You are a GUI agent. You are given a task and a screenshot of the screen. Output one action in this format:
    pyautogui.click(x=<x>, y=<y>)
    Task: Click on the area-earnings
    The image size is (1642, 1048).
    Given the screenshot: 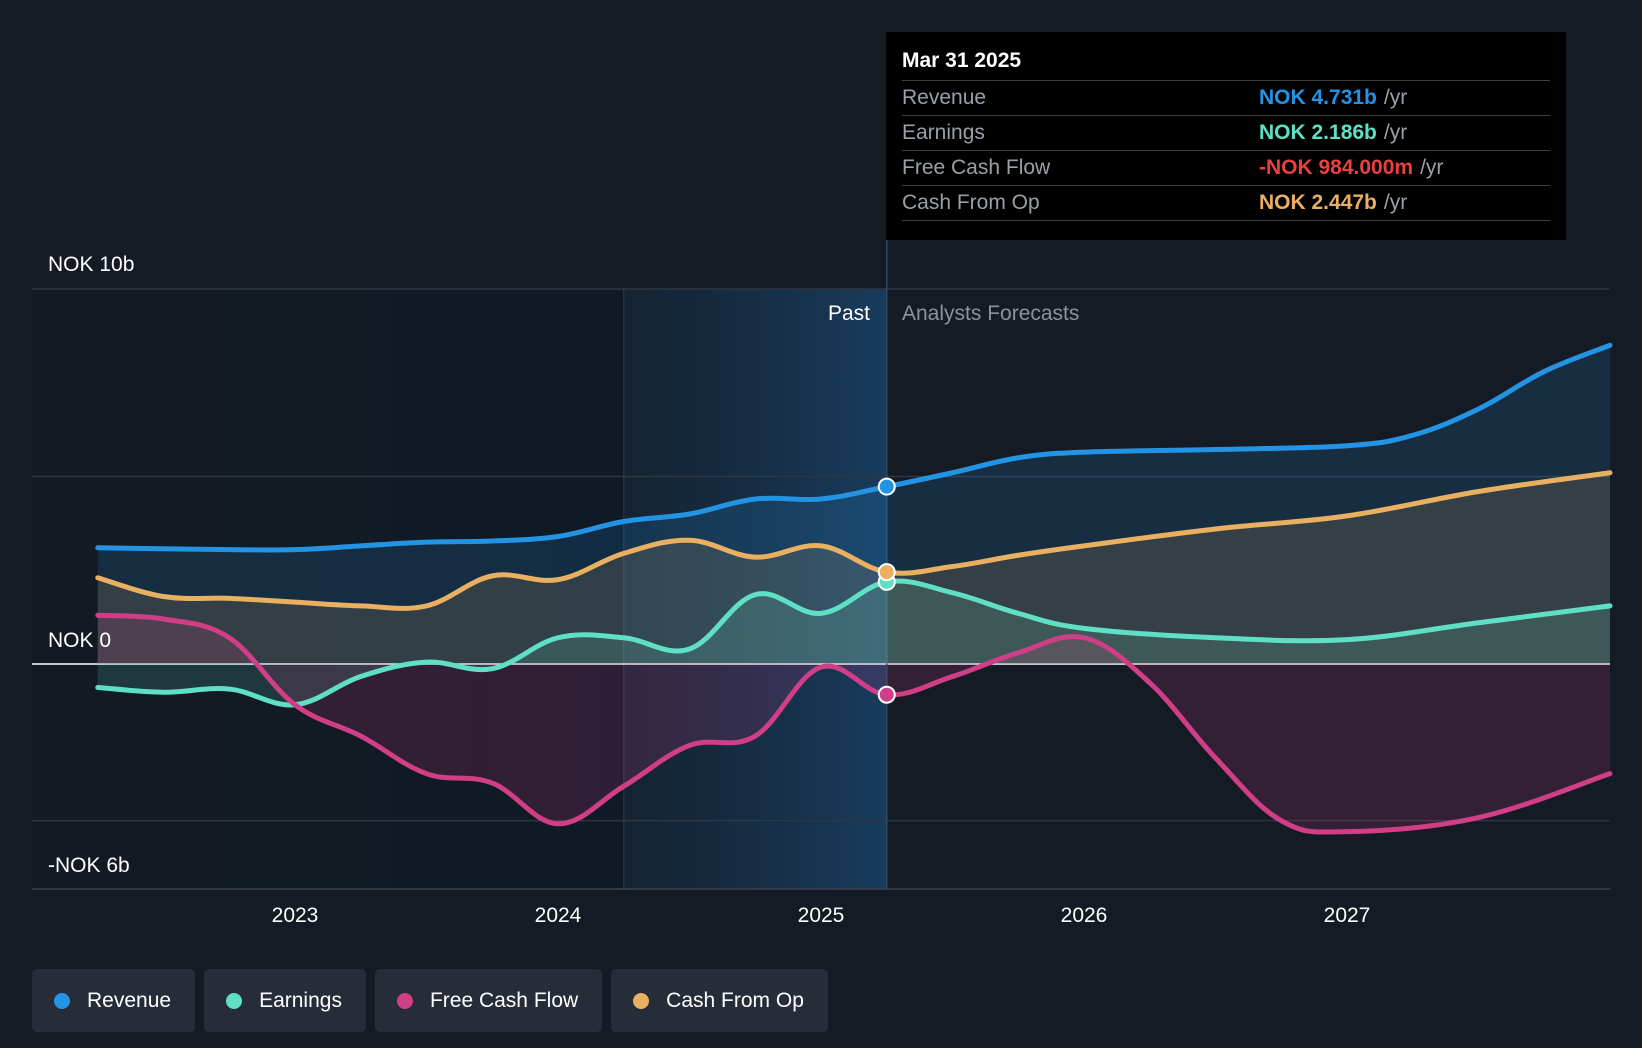 What is the action you would take?
    pyautogui.click(x=853, y=642)
    